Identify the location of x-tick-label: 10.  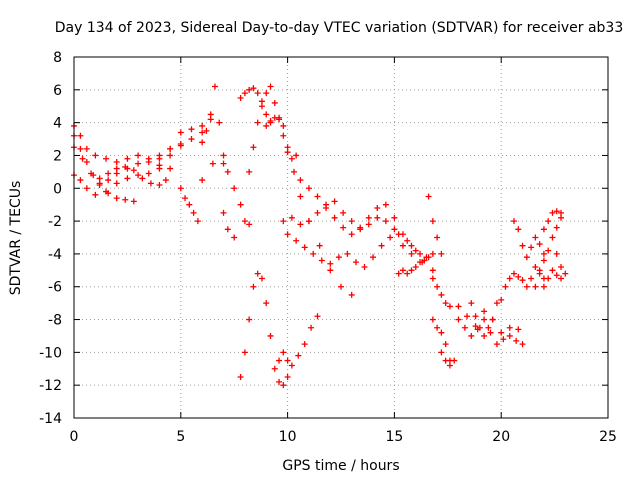
(288, 437).